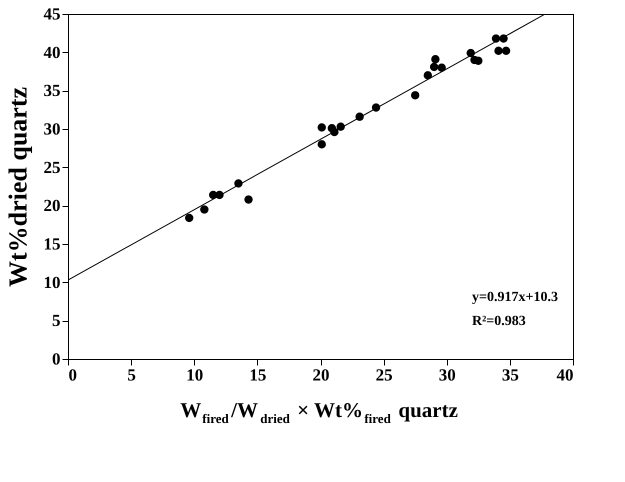 This screenshot has width=625, height=482. I want to click on x-tick-label: 30, so click(447, 375).